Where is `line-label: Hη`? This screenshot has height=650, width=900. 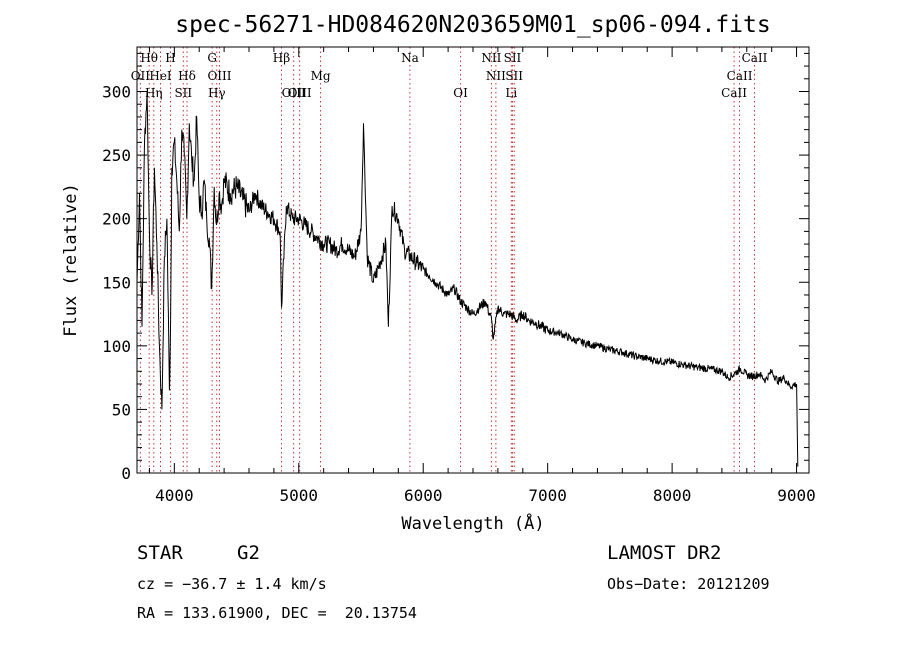 line-label: Hη is located at coordinates (154, 93).